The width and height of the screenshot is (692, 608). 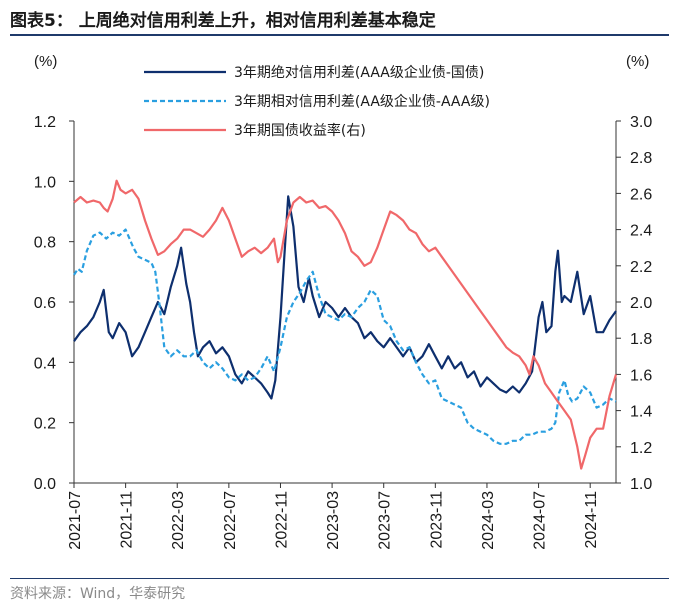 What do you see at coordinates (300, 130) in the screenshot?
I see `legend-label-3: 3年期国债收益率(右)` at bounding box center [300, 130].